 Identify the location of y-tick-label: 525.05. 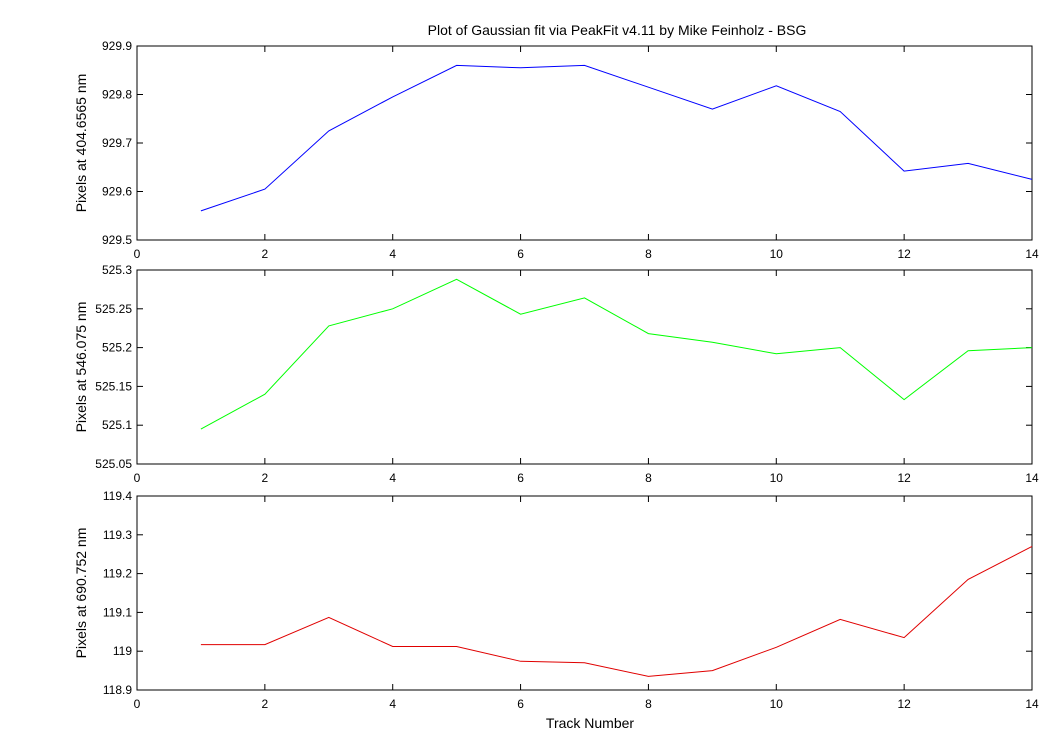
(113, 464).